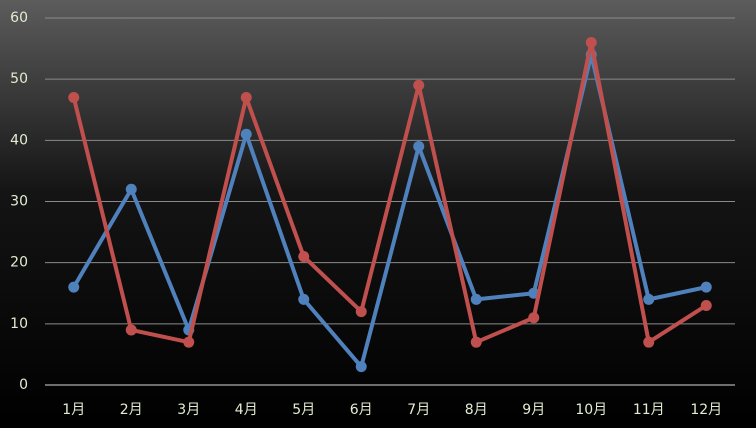 This screenshot has width=756, height=428. What do you see at coordinates (476, 410) in the screenshot?
I see `x-tick-label: 8月` at bounding box center [476, 410].